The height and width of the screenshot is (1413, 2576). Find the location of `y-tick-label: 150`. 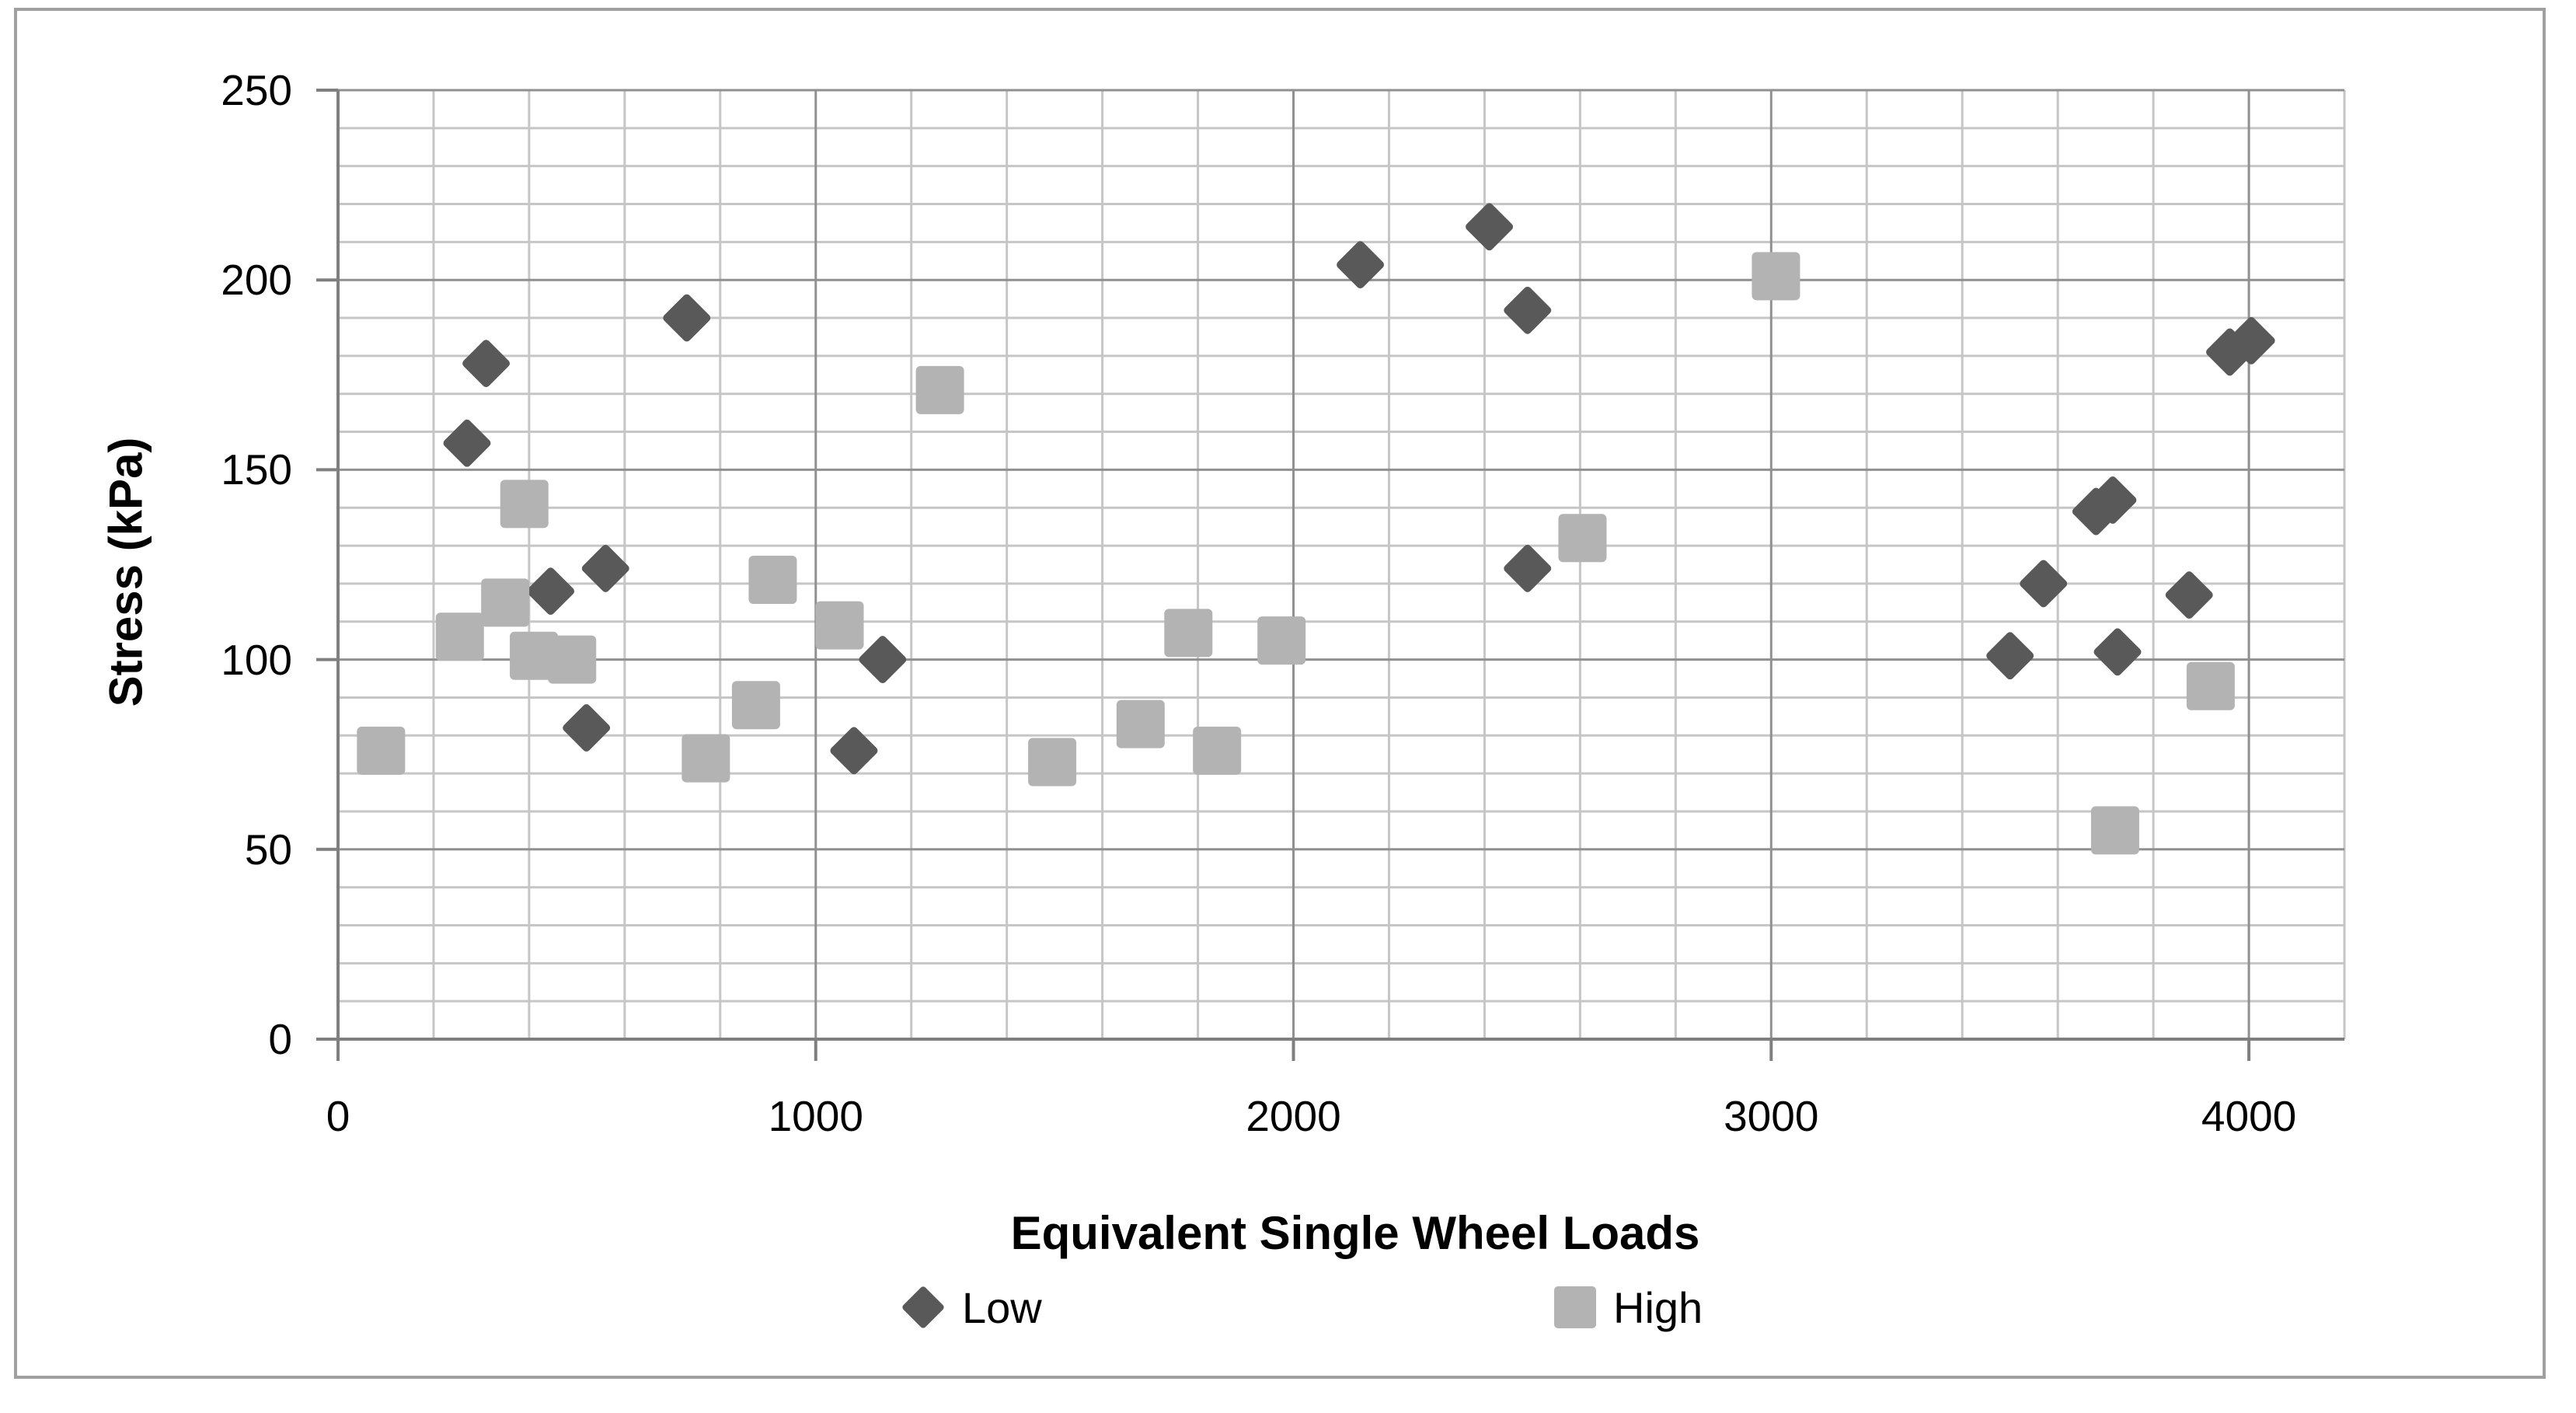

y-tick-label: 150 is located at coordinates (256, 469).